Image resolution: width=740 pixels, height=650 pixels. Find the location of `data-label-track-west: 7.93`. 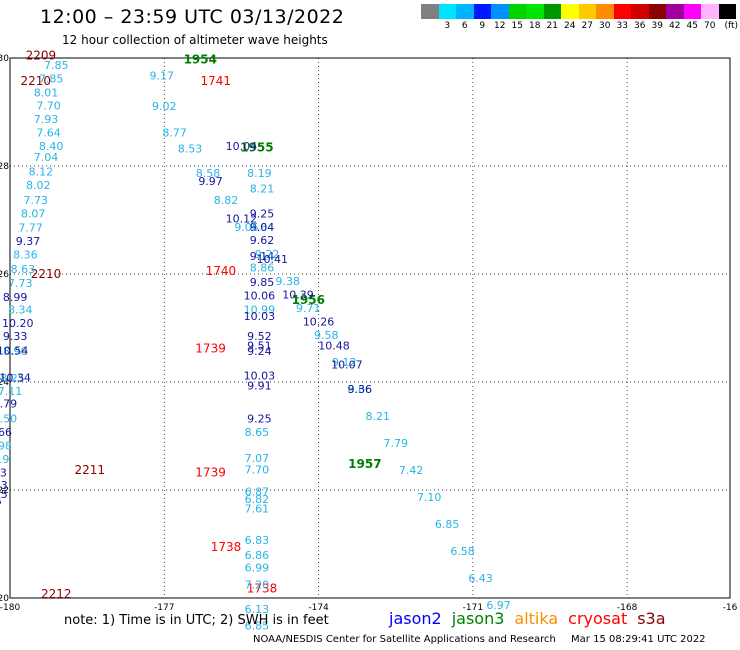

data-label-track-west: 7.93 is located at coordinates (46, 119).